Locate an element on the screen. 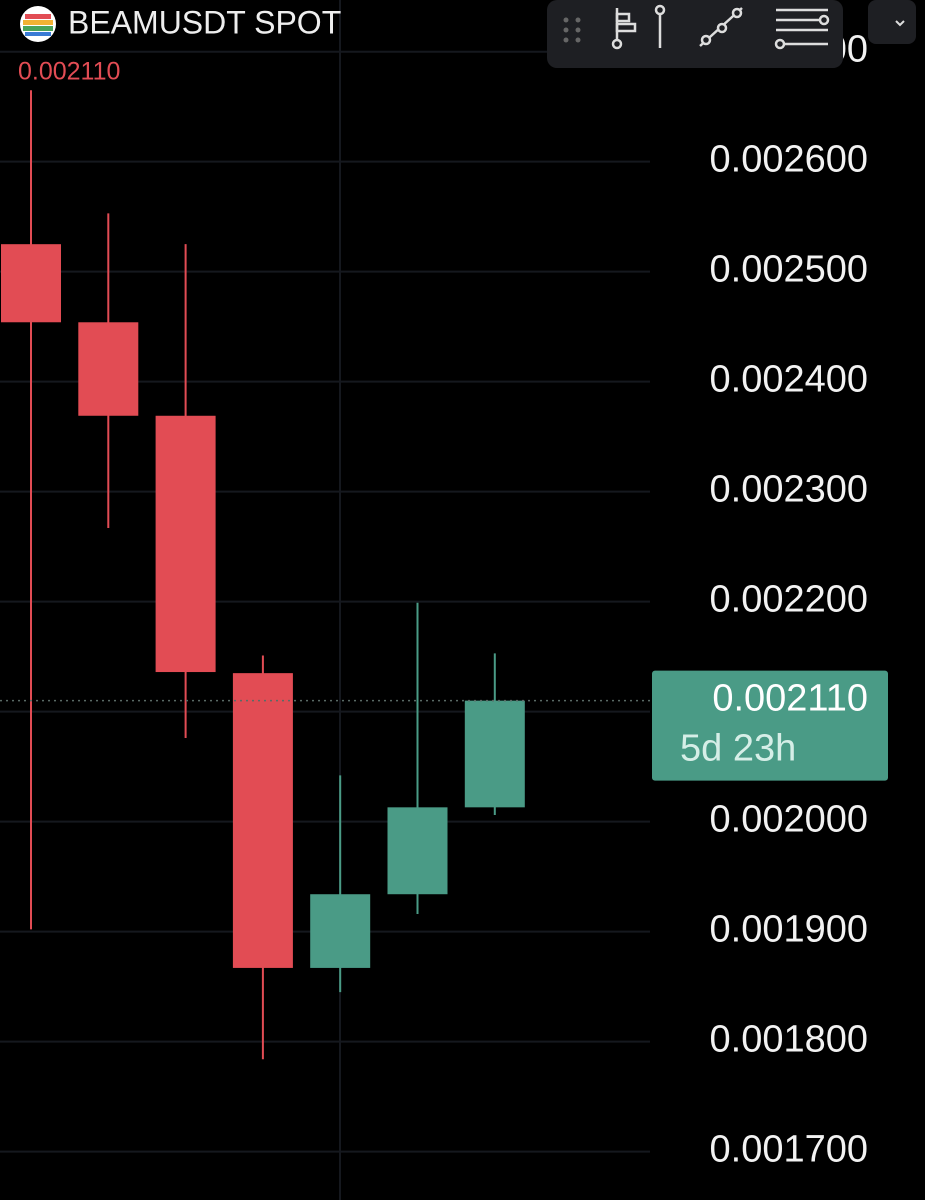 The width and height of the screenshot is (925, 1200). y-tick-label: 0.002400 is located at coordinates (789, 380).